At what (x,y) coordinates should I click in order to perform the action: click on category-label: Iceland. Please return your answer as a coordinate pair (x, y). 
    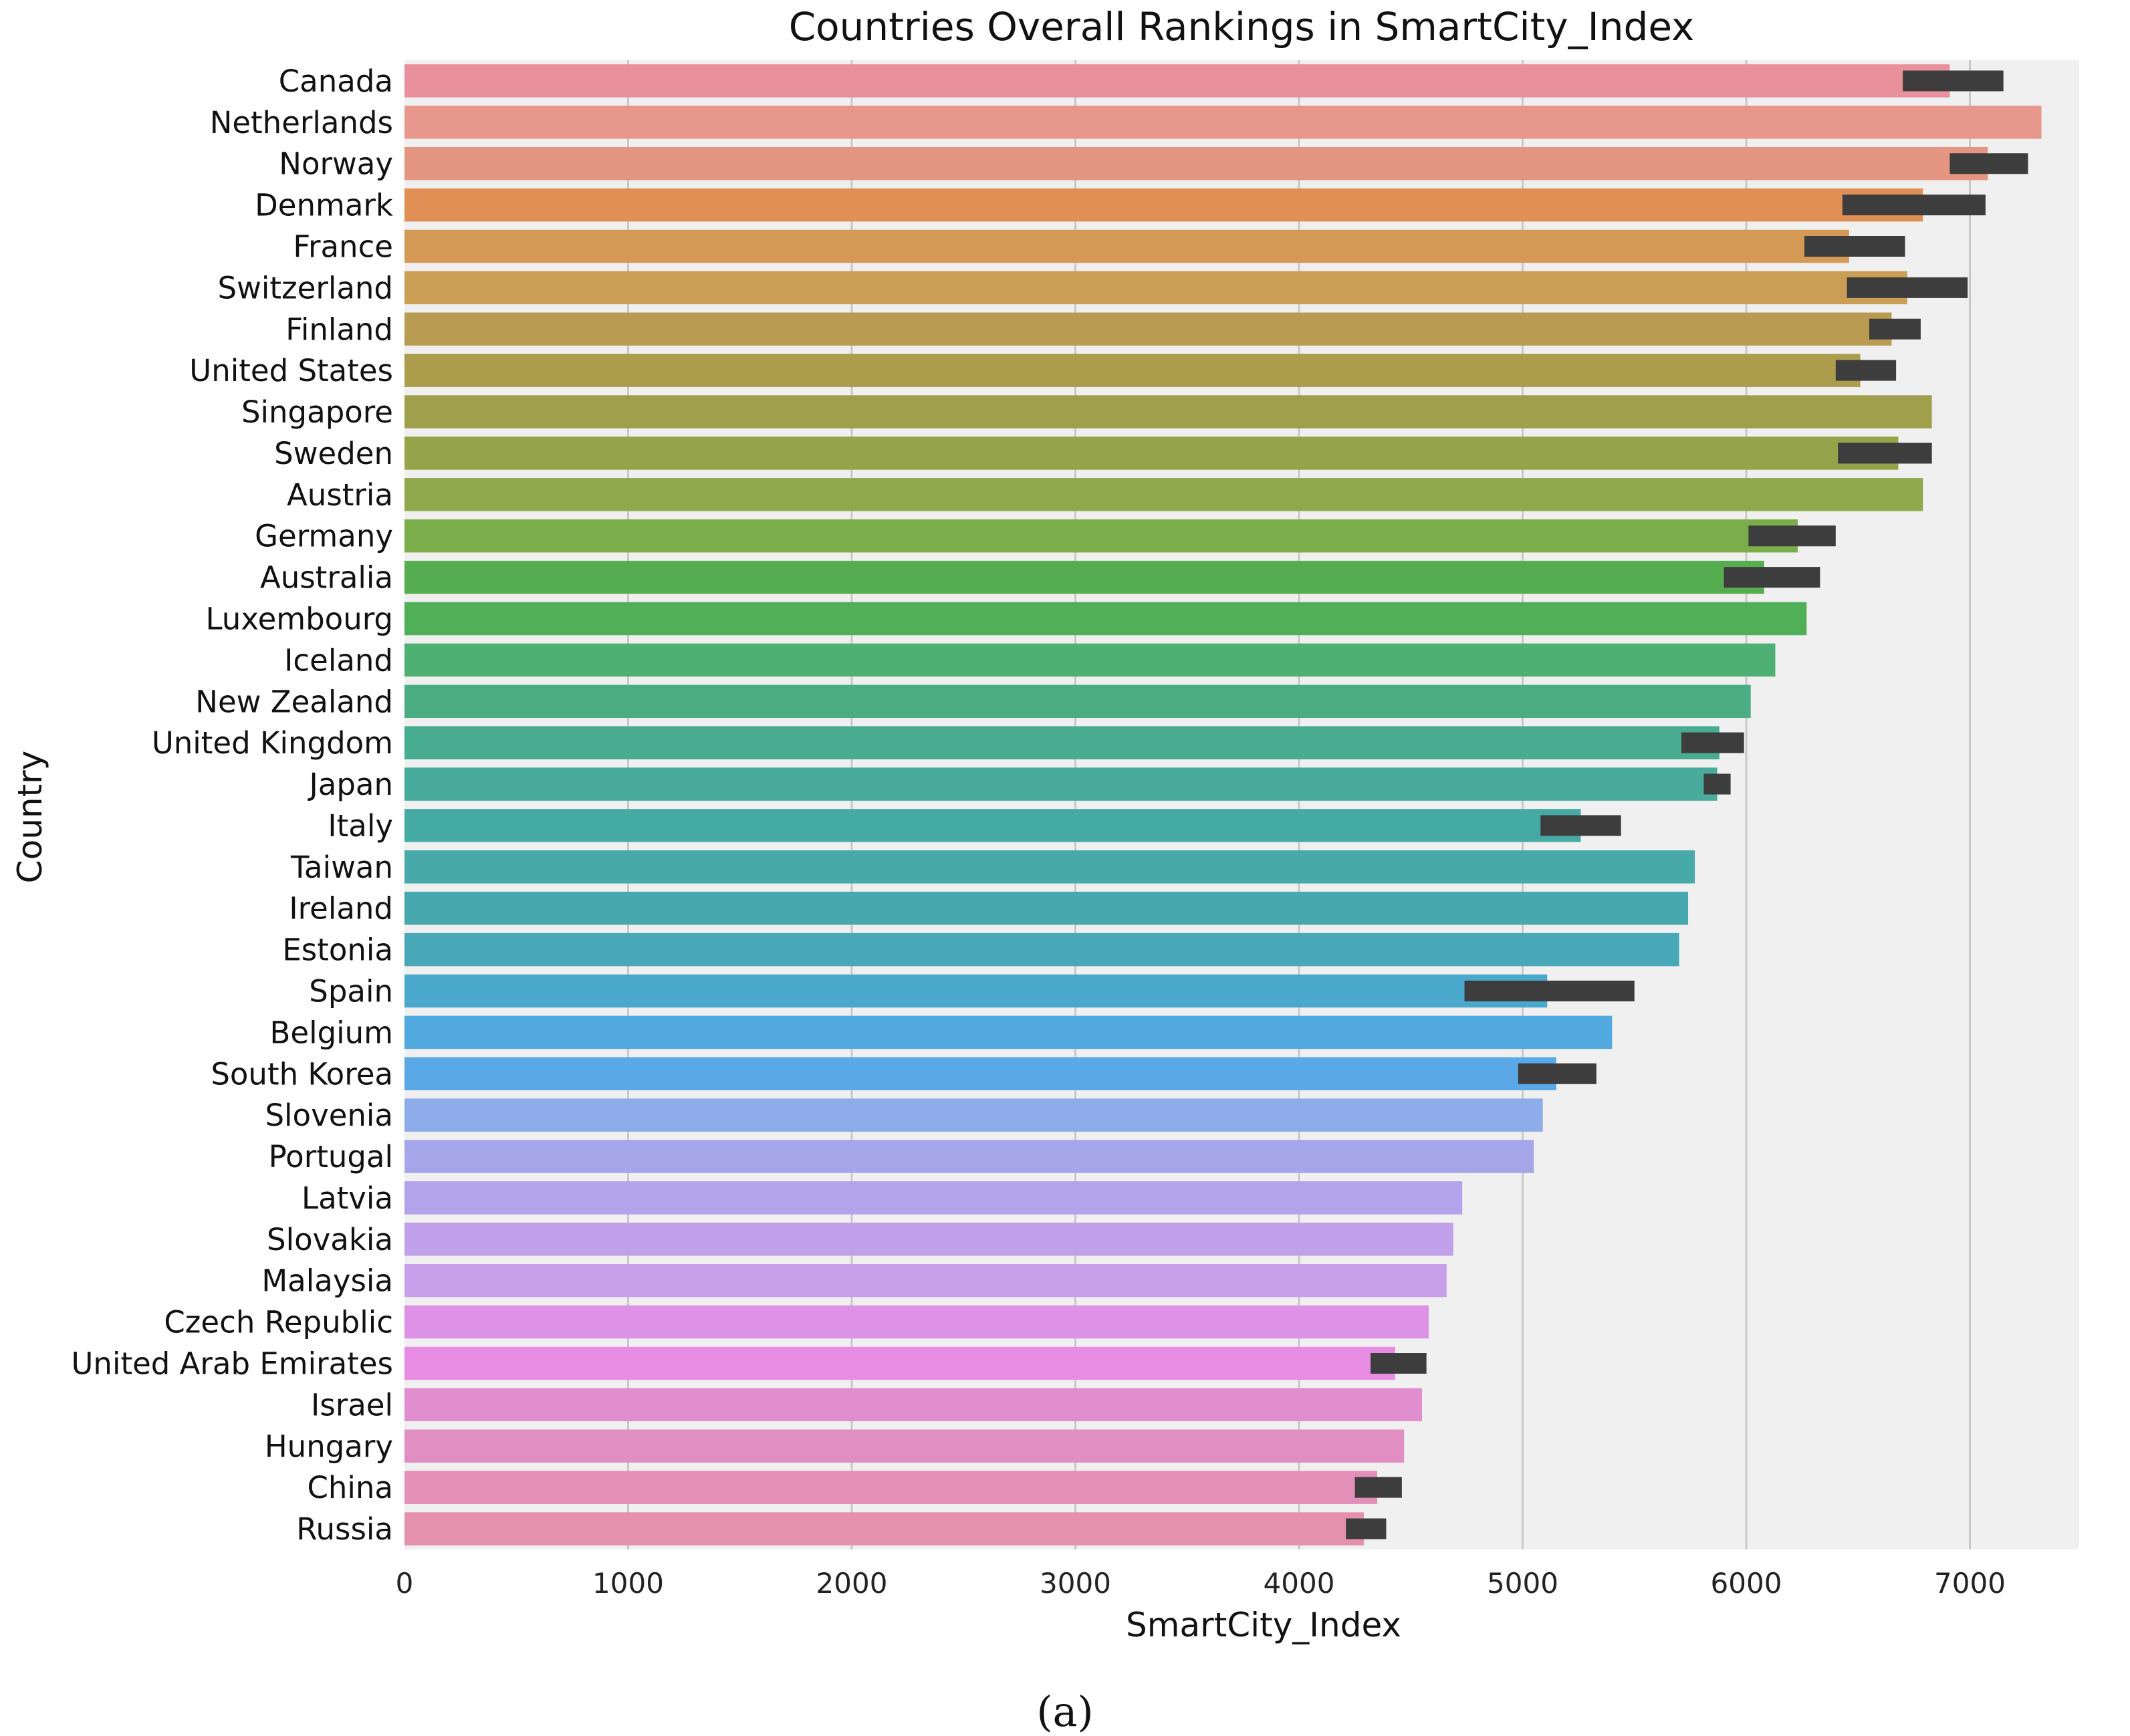
    Looking at the image, I should click on (338, 660).